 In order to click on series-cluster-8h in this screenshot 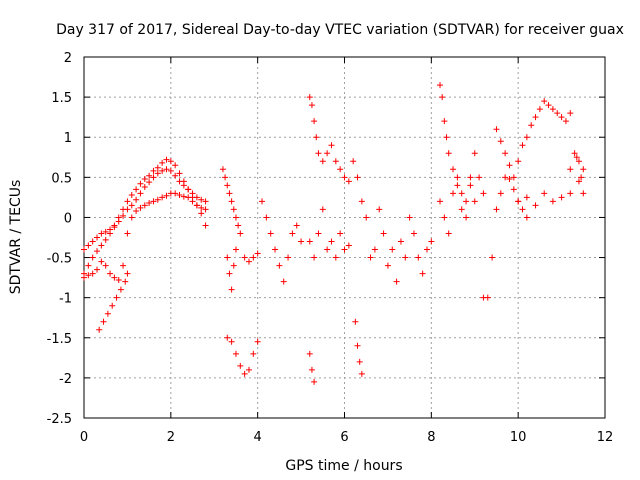, I will do `click(457, 143)`.